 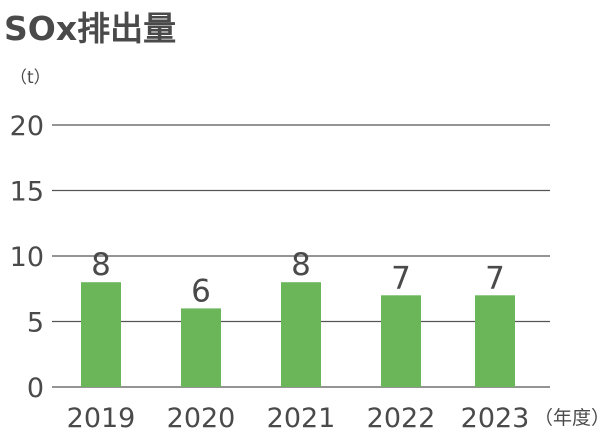 I want to click on bar-2023, so click(x=495, y=341).